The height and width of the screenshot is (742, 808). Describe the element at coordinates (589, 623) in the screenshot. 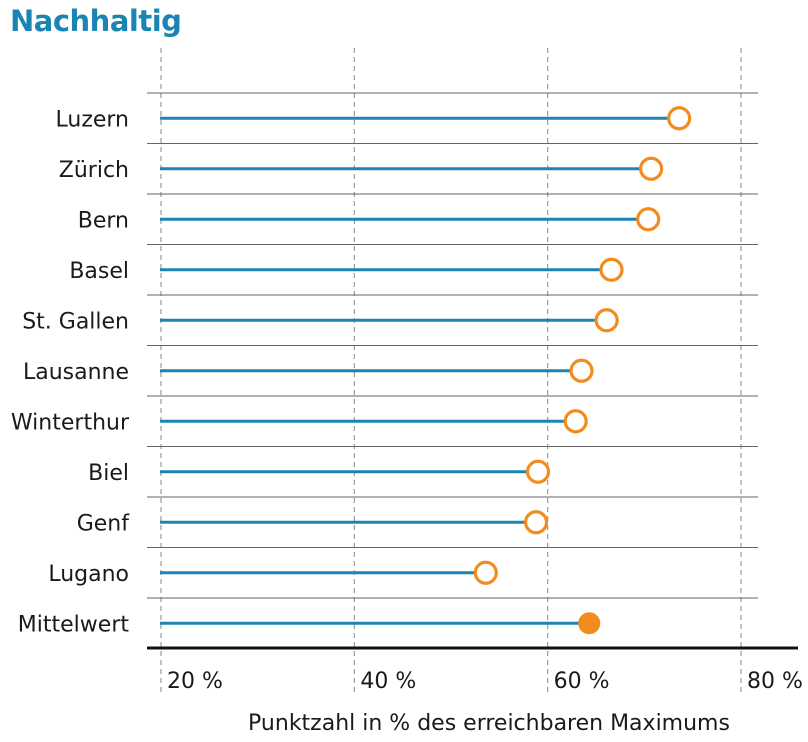

I see `mean-marker` at that location.